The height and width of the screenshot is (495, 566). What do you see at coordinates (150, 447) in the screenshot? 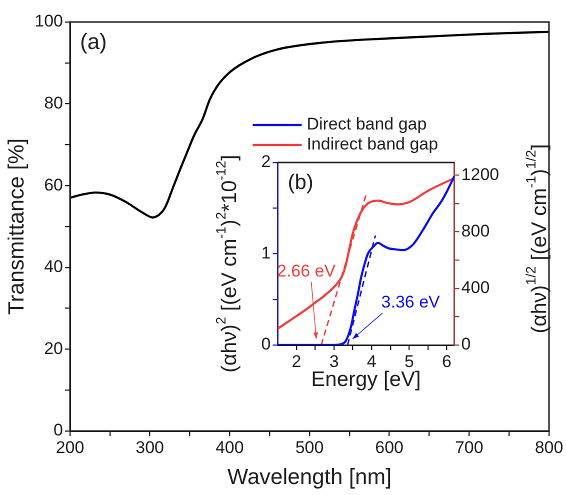
I see `x-tick-label: 300` at bounding box center [150, 447].